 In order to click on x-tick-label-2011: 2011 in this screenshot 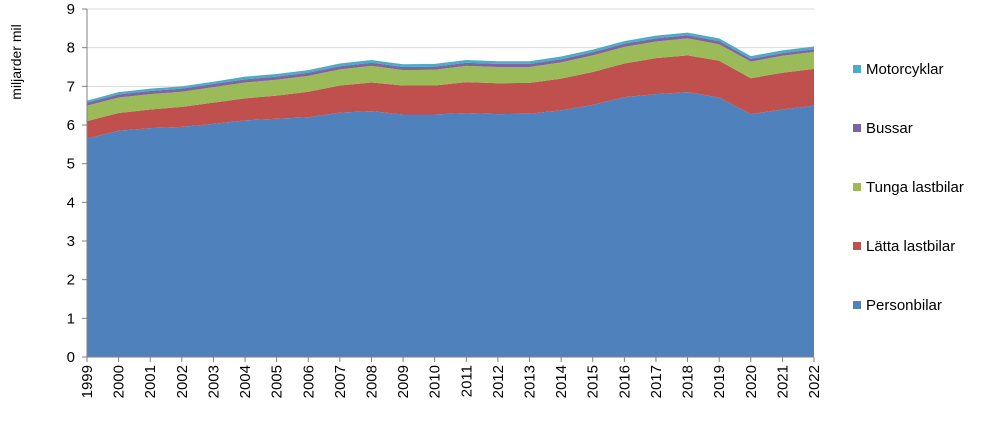, I will do `click(466, 381)`.